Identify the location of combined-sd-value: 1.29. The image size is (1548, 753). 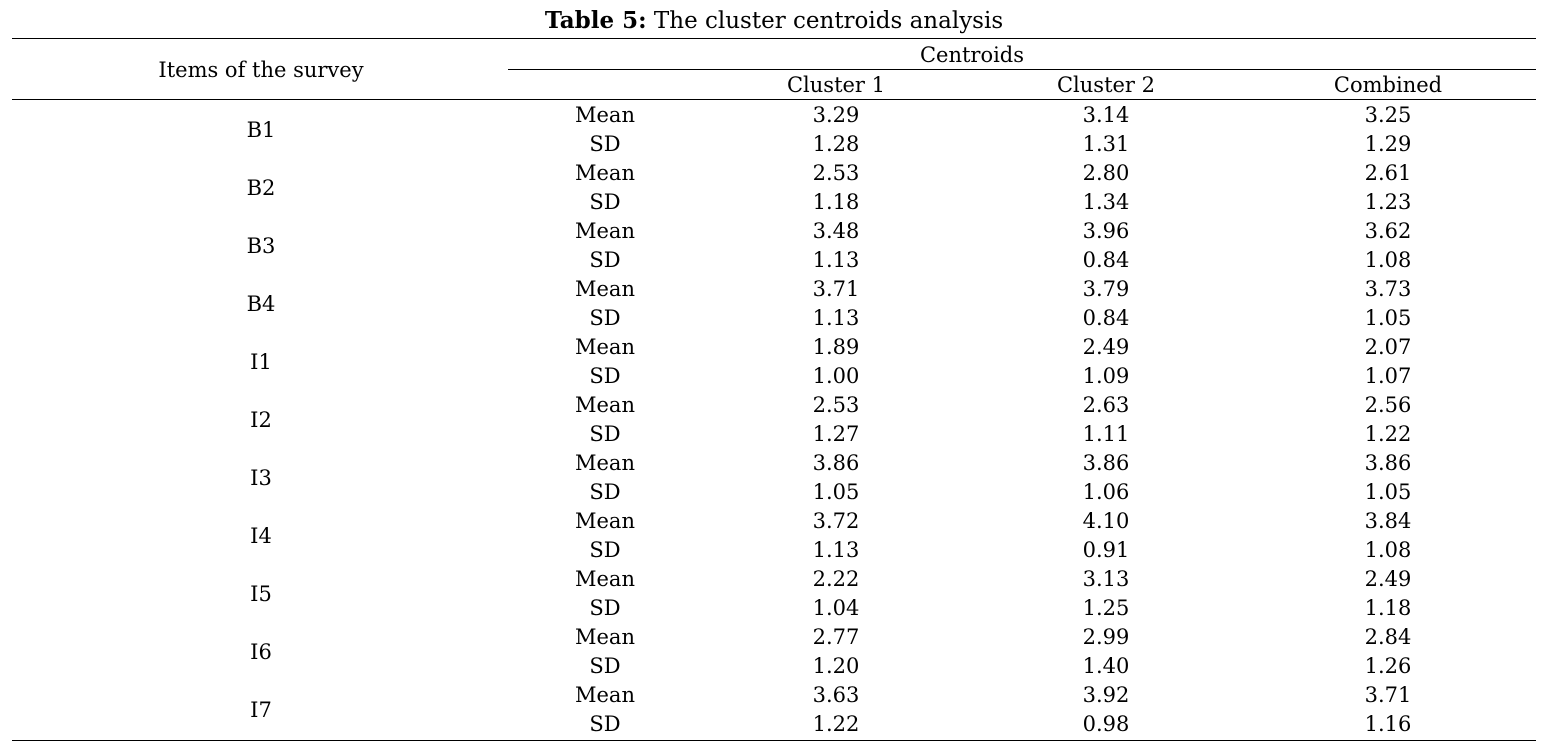
(1388, 144).